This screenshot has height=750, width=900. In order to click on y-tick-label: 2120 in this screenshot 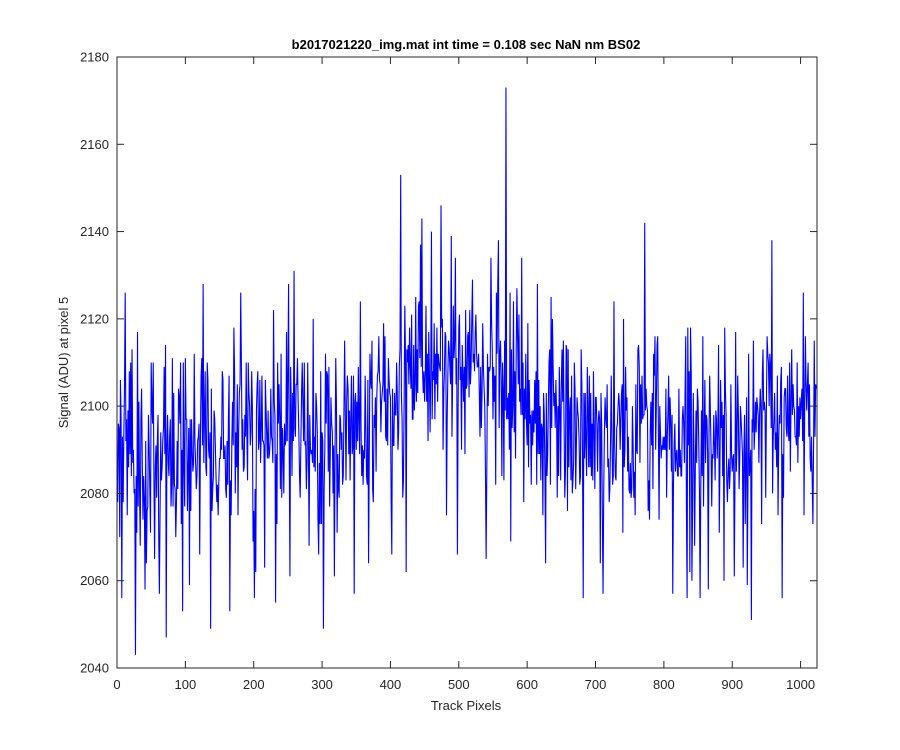, I will do `click(94, 318)`.